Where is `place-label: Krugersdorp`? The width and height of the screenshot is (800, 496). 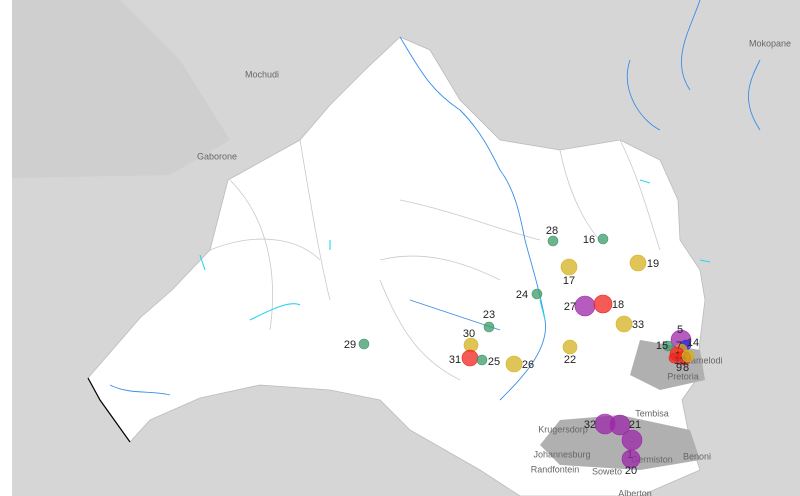
place-label: Krugersdorp is located at coordinates (563, 429).